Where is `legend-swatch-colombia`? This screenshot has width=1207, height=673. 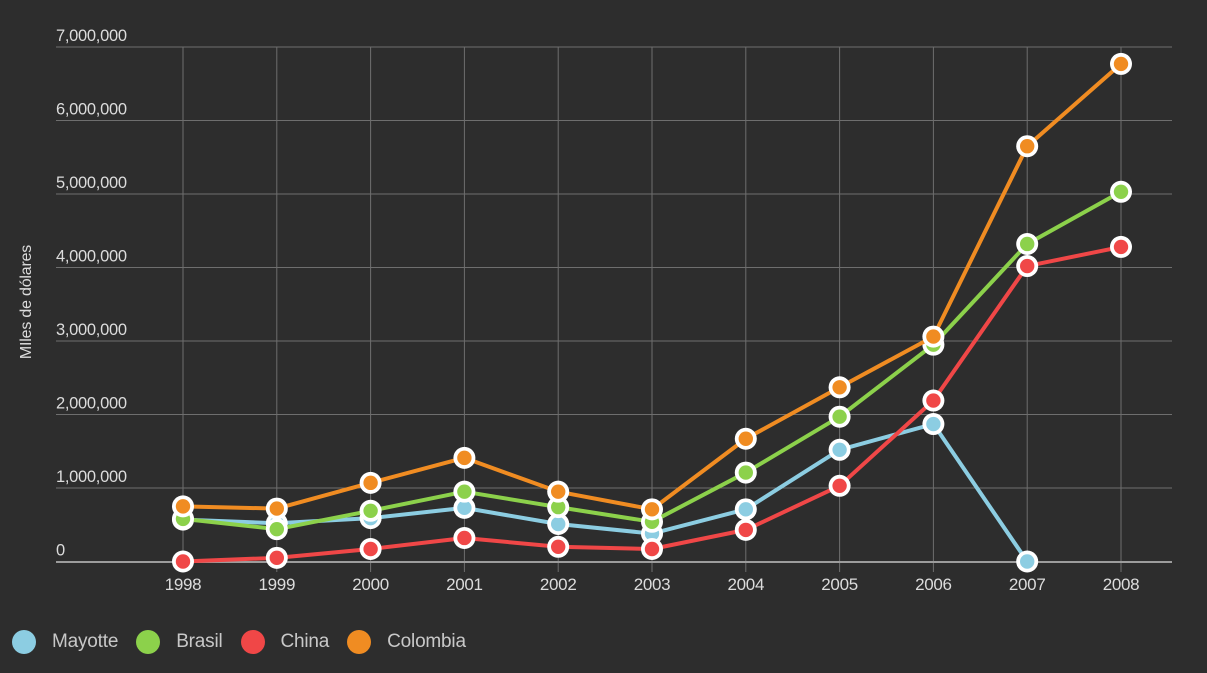 legend-swatch-colombia is located at coordinates (359, 642).